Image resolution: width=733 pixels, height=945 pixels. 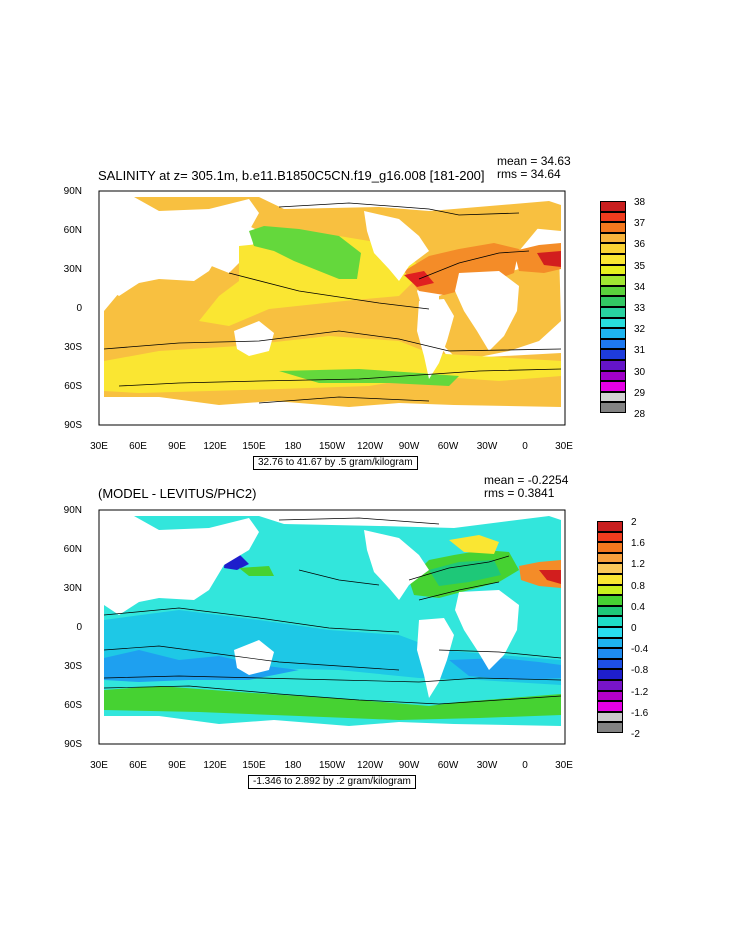 What do you see at coordinates (487, 765) in the screenshot?
I see `panel2-lon-label: 30W` at bounding box center [487, 765].